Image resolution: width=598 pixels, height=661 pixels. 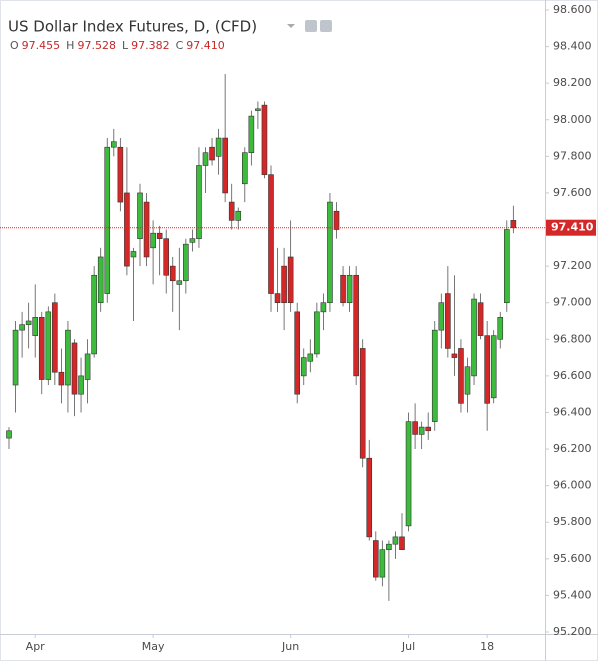 I want to click on x-tick-label: May, so click(x=153, y=646).